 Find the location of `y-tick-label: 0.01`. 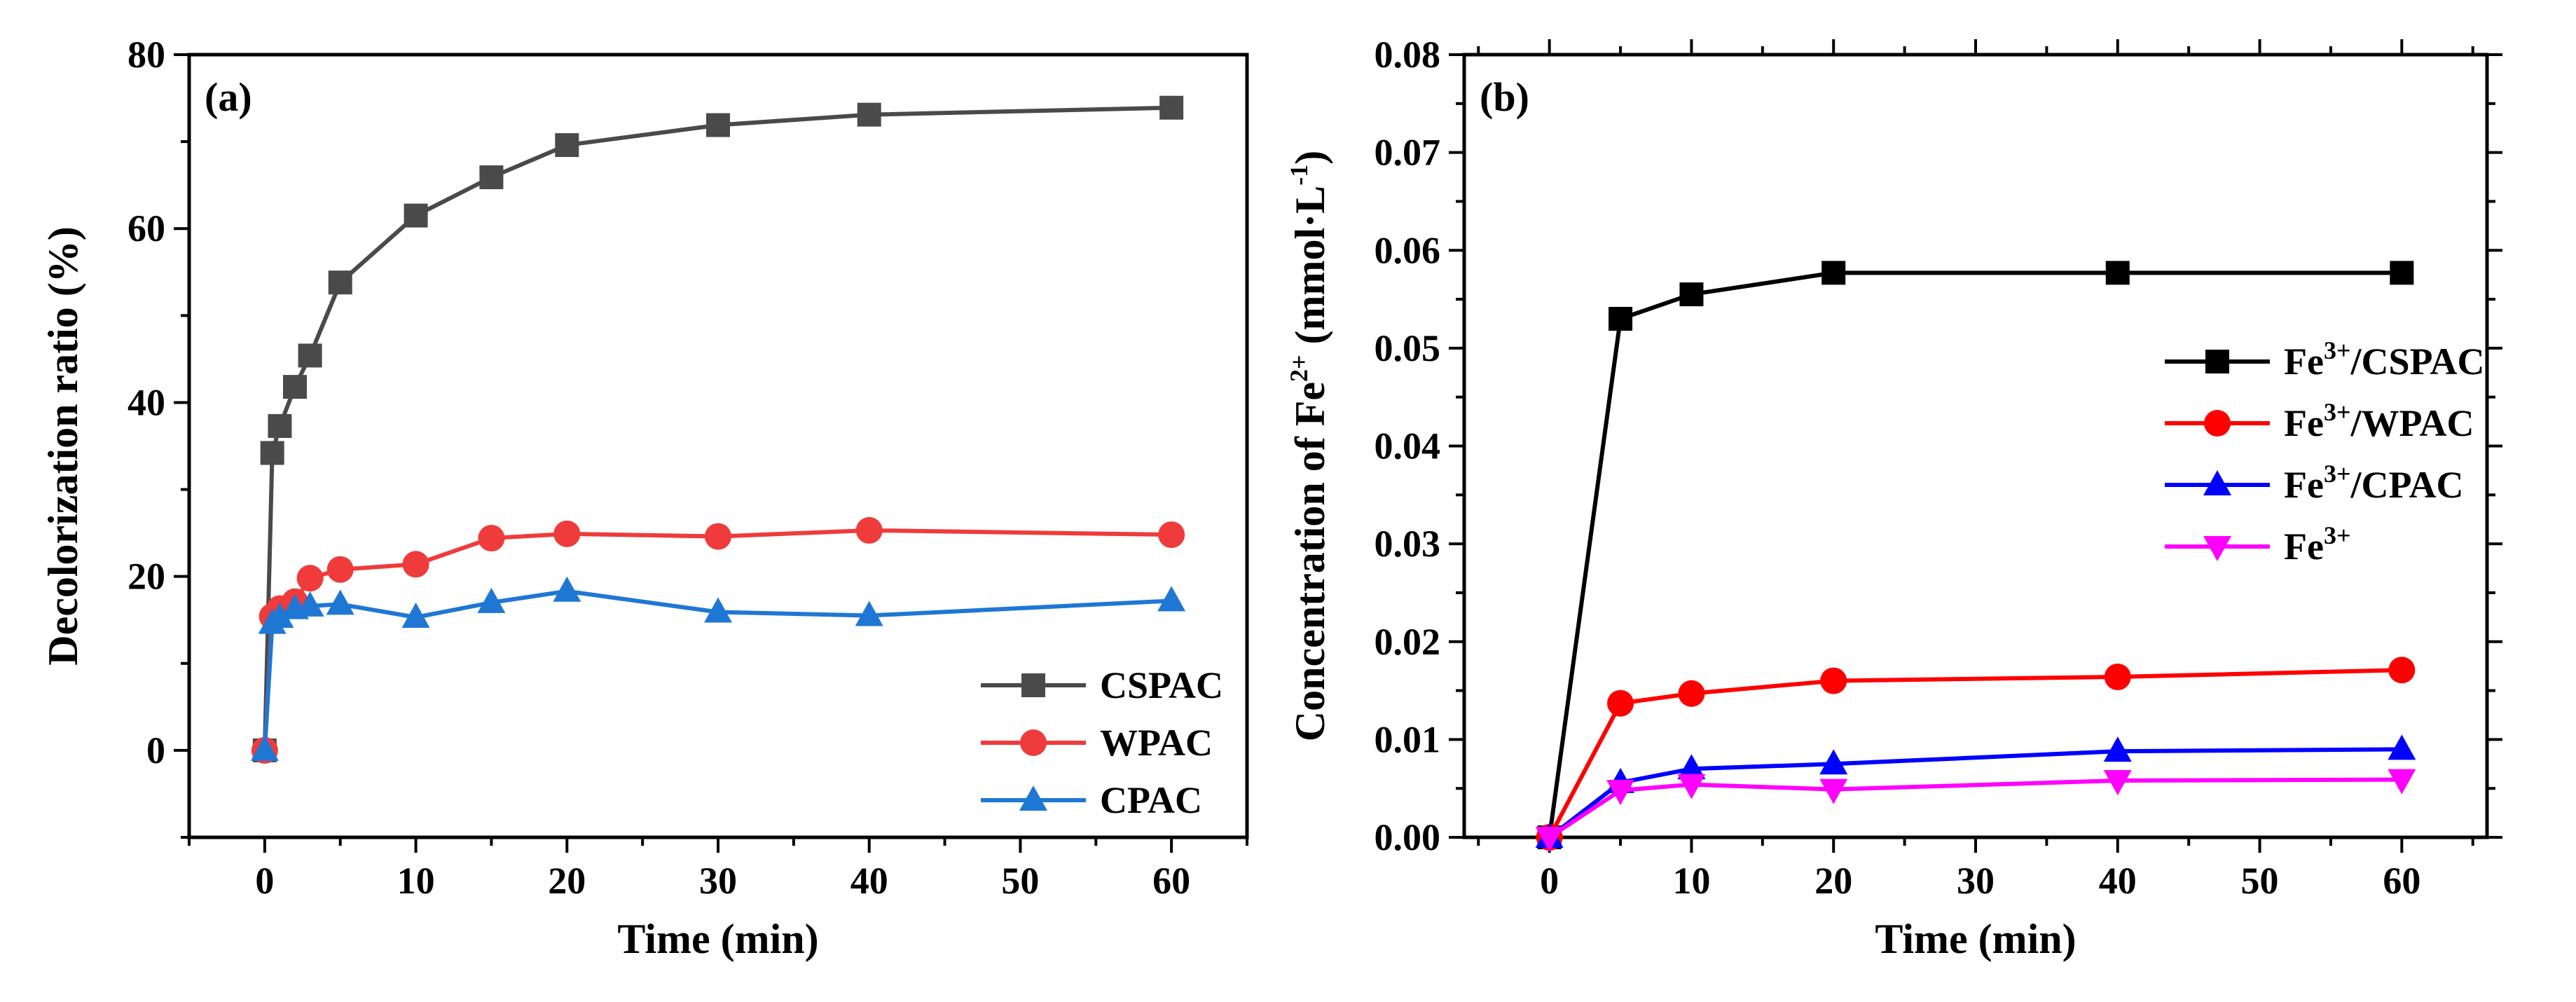

y-tick-label: 0.01 is located at coordinates (1408, 739).